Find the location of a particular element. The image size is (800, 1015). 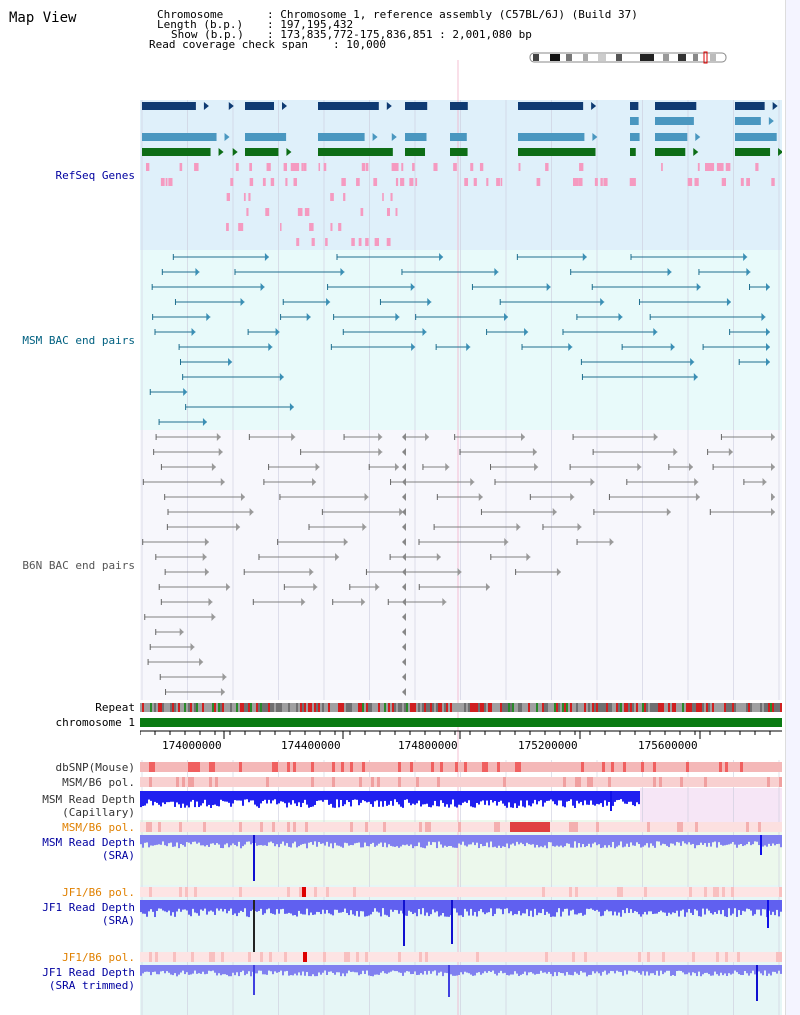

track-label-repeat: Repeat is located at coordinates (115, 707).